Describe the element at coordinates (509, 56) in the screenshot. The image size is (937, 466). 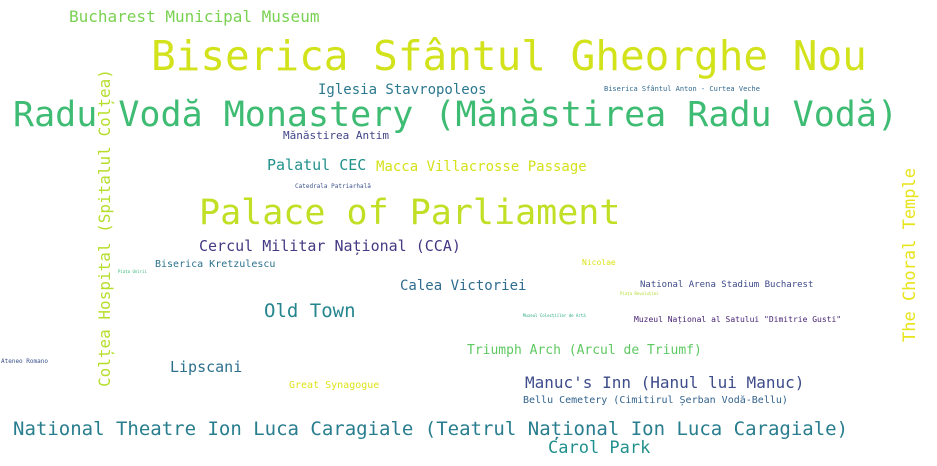
I see `word-biserica-sfantul-gheorghe-nou: Biserica Sfântul Gheorghe Nou` at that location.